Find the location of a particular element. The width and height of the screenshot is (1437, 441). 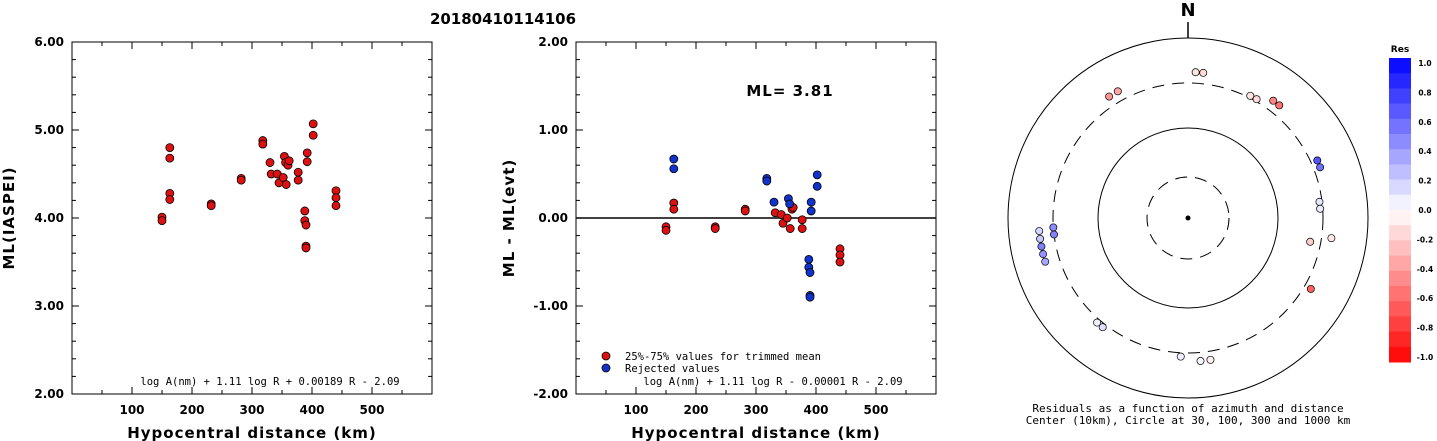

y-tick-label: 1.00 is located at coordinates (553, 130).